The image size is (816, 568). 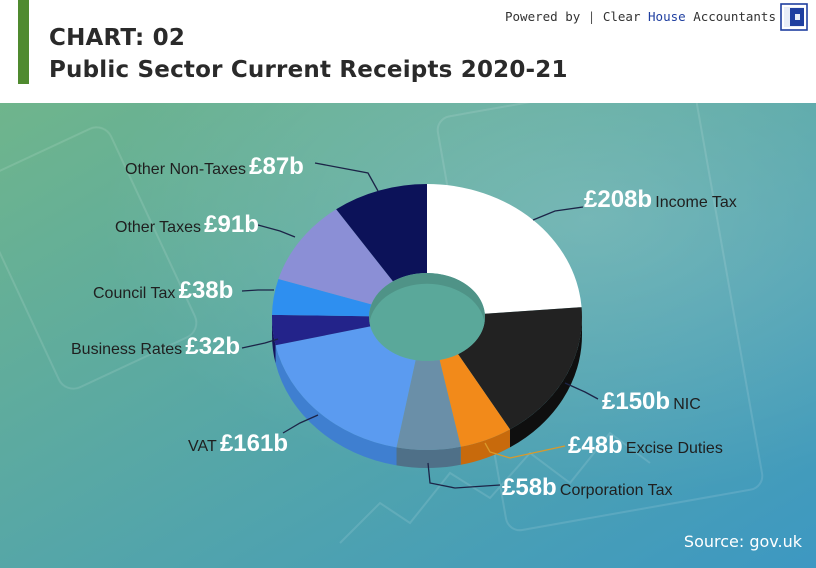 What do you see at coordinates (158, 227) in the screenshot?
I see `label-name-other-taxes: Other Taxes` at bounding box center [158, 227].